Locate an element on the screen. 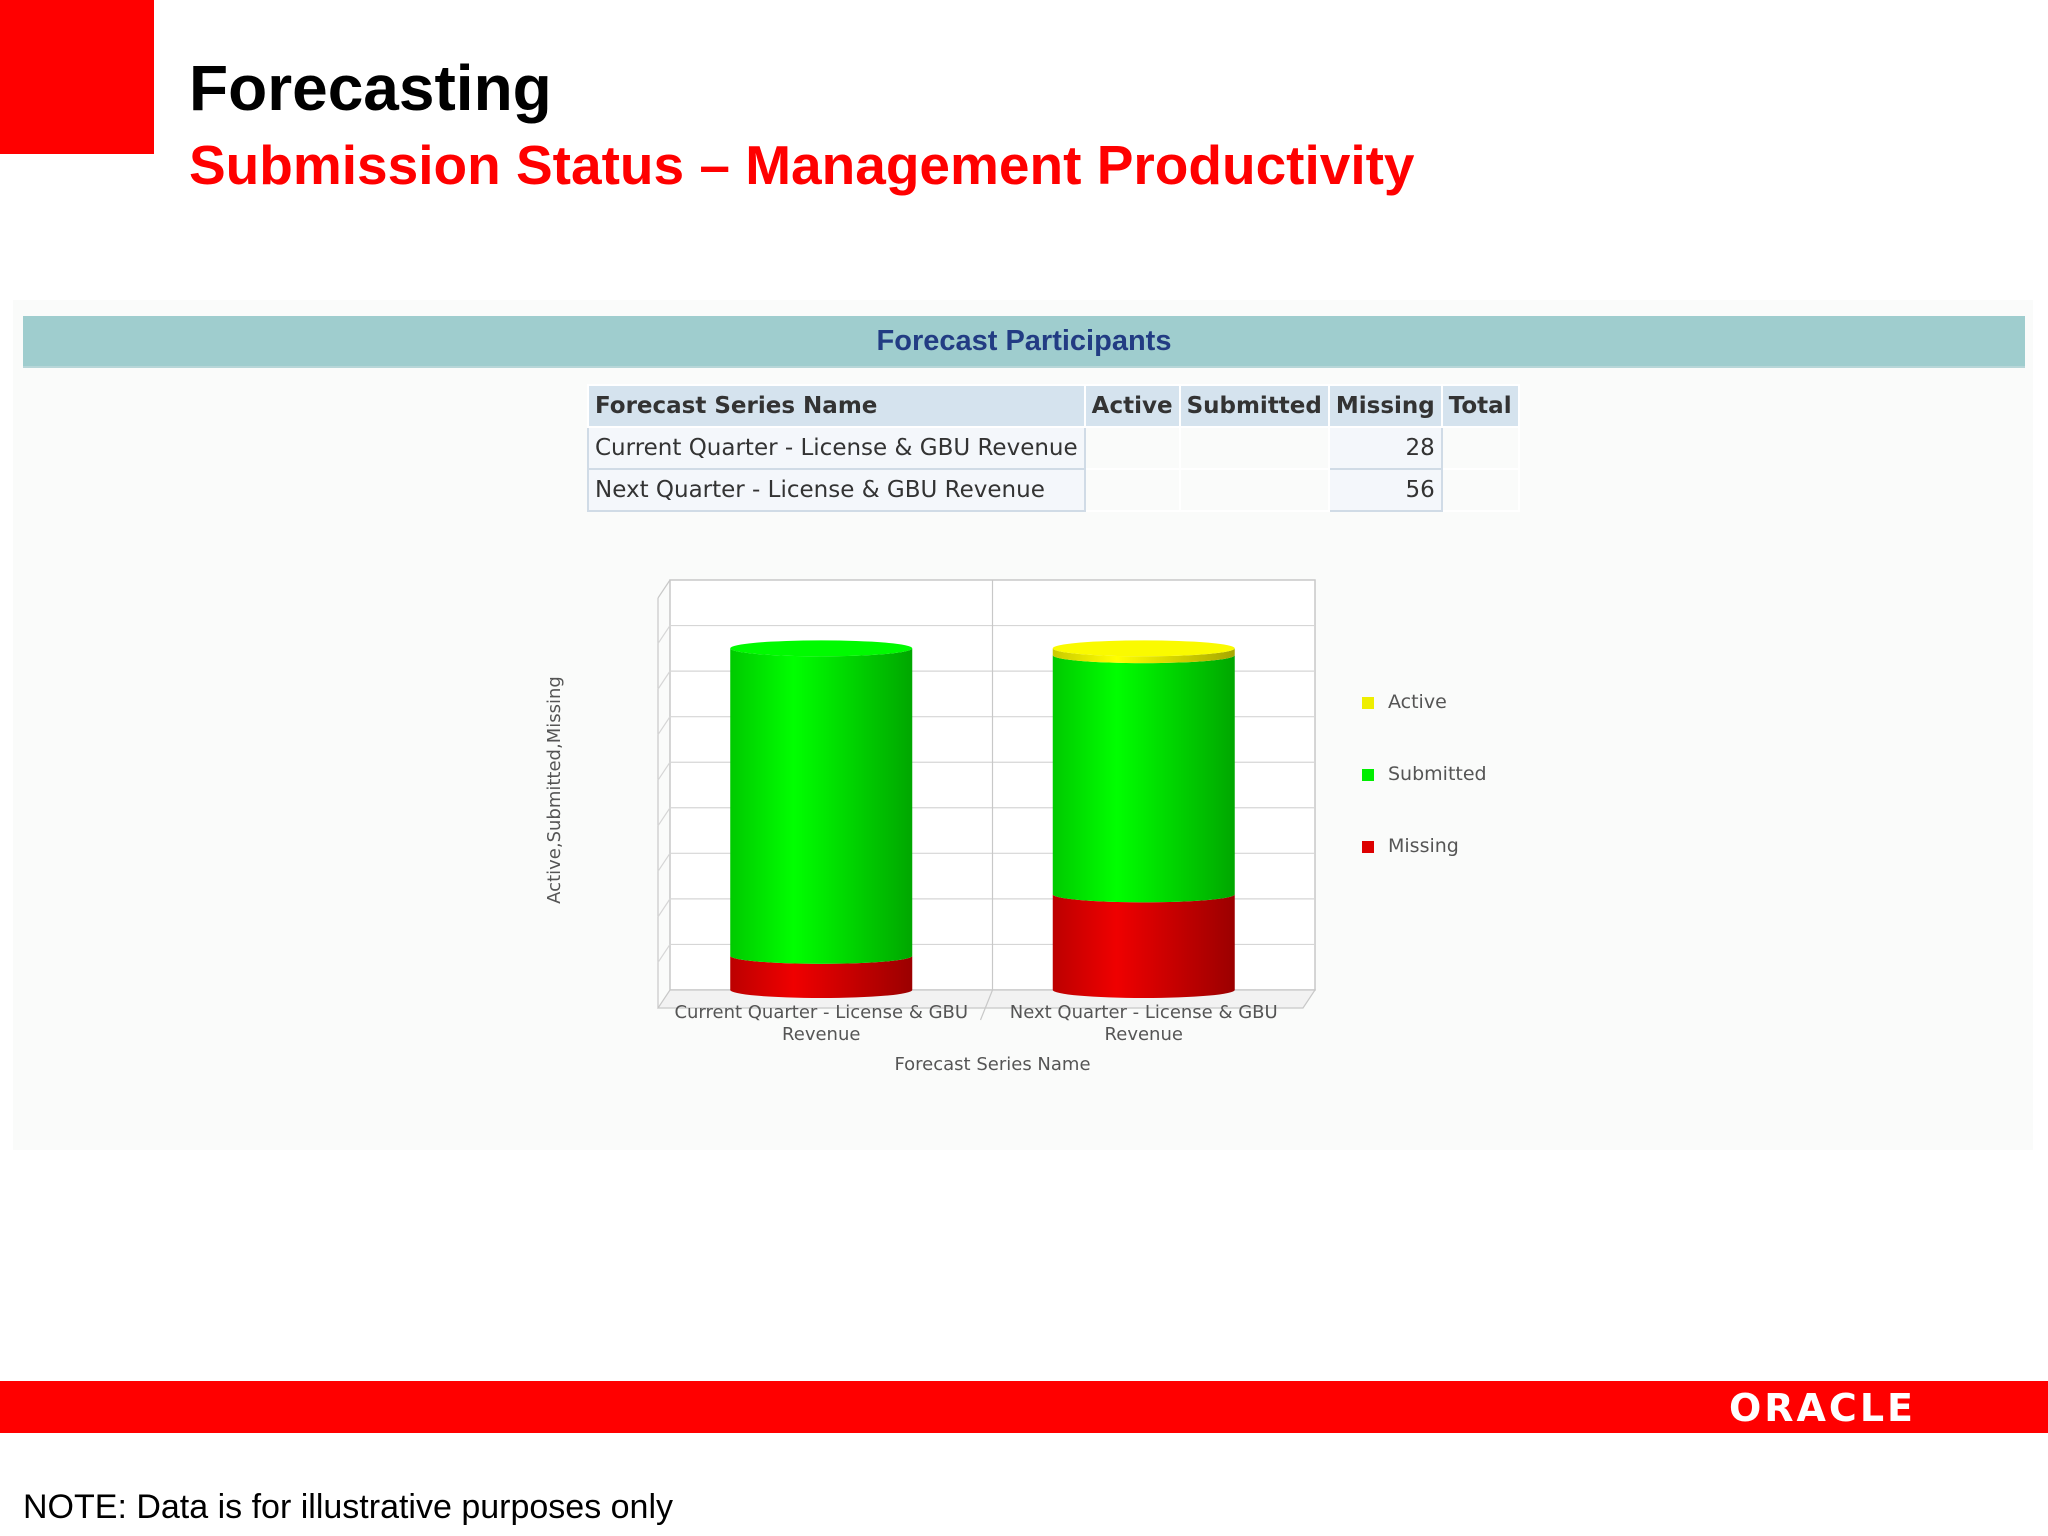 The image size is (2048, 1536). x-tick-label: Next Quarter - License & GBU is located at coordinates (1144, 1012).